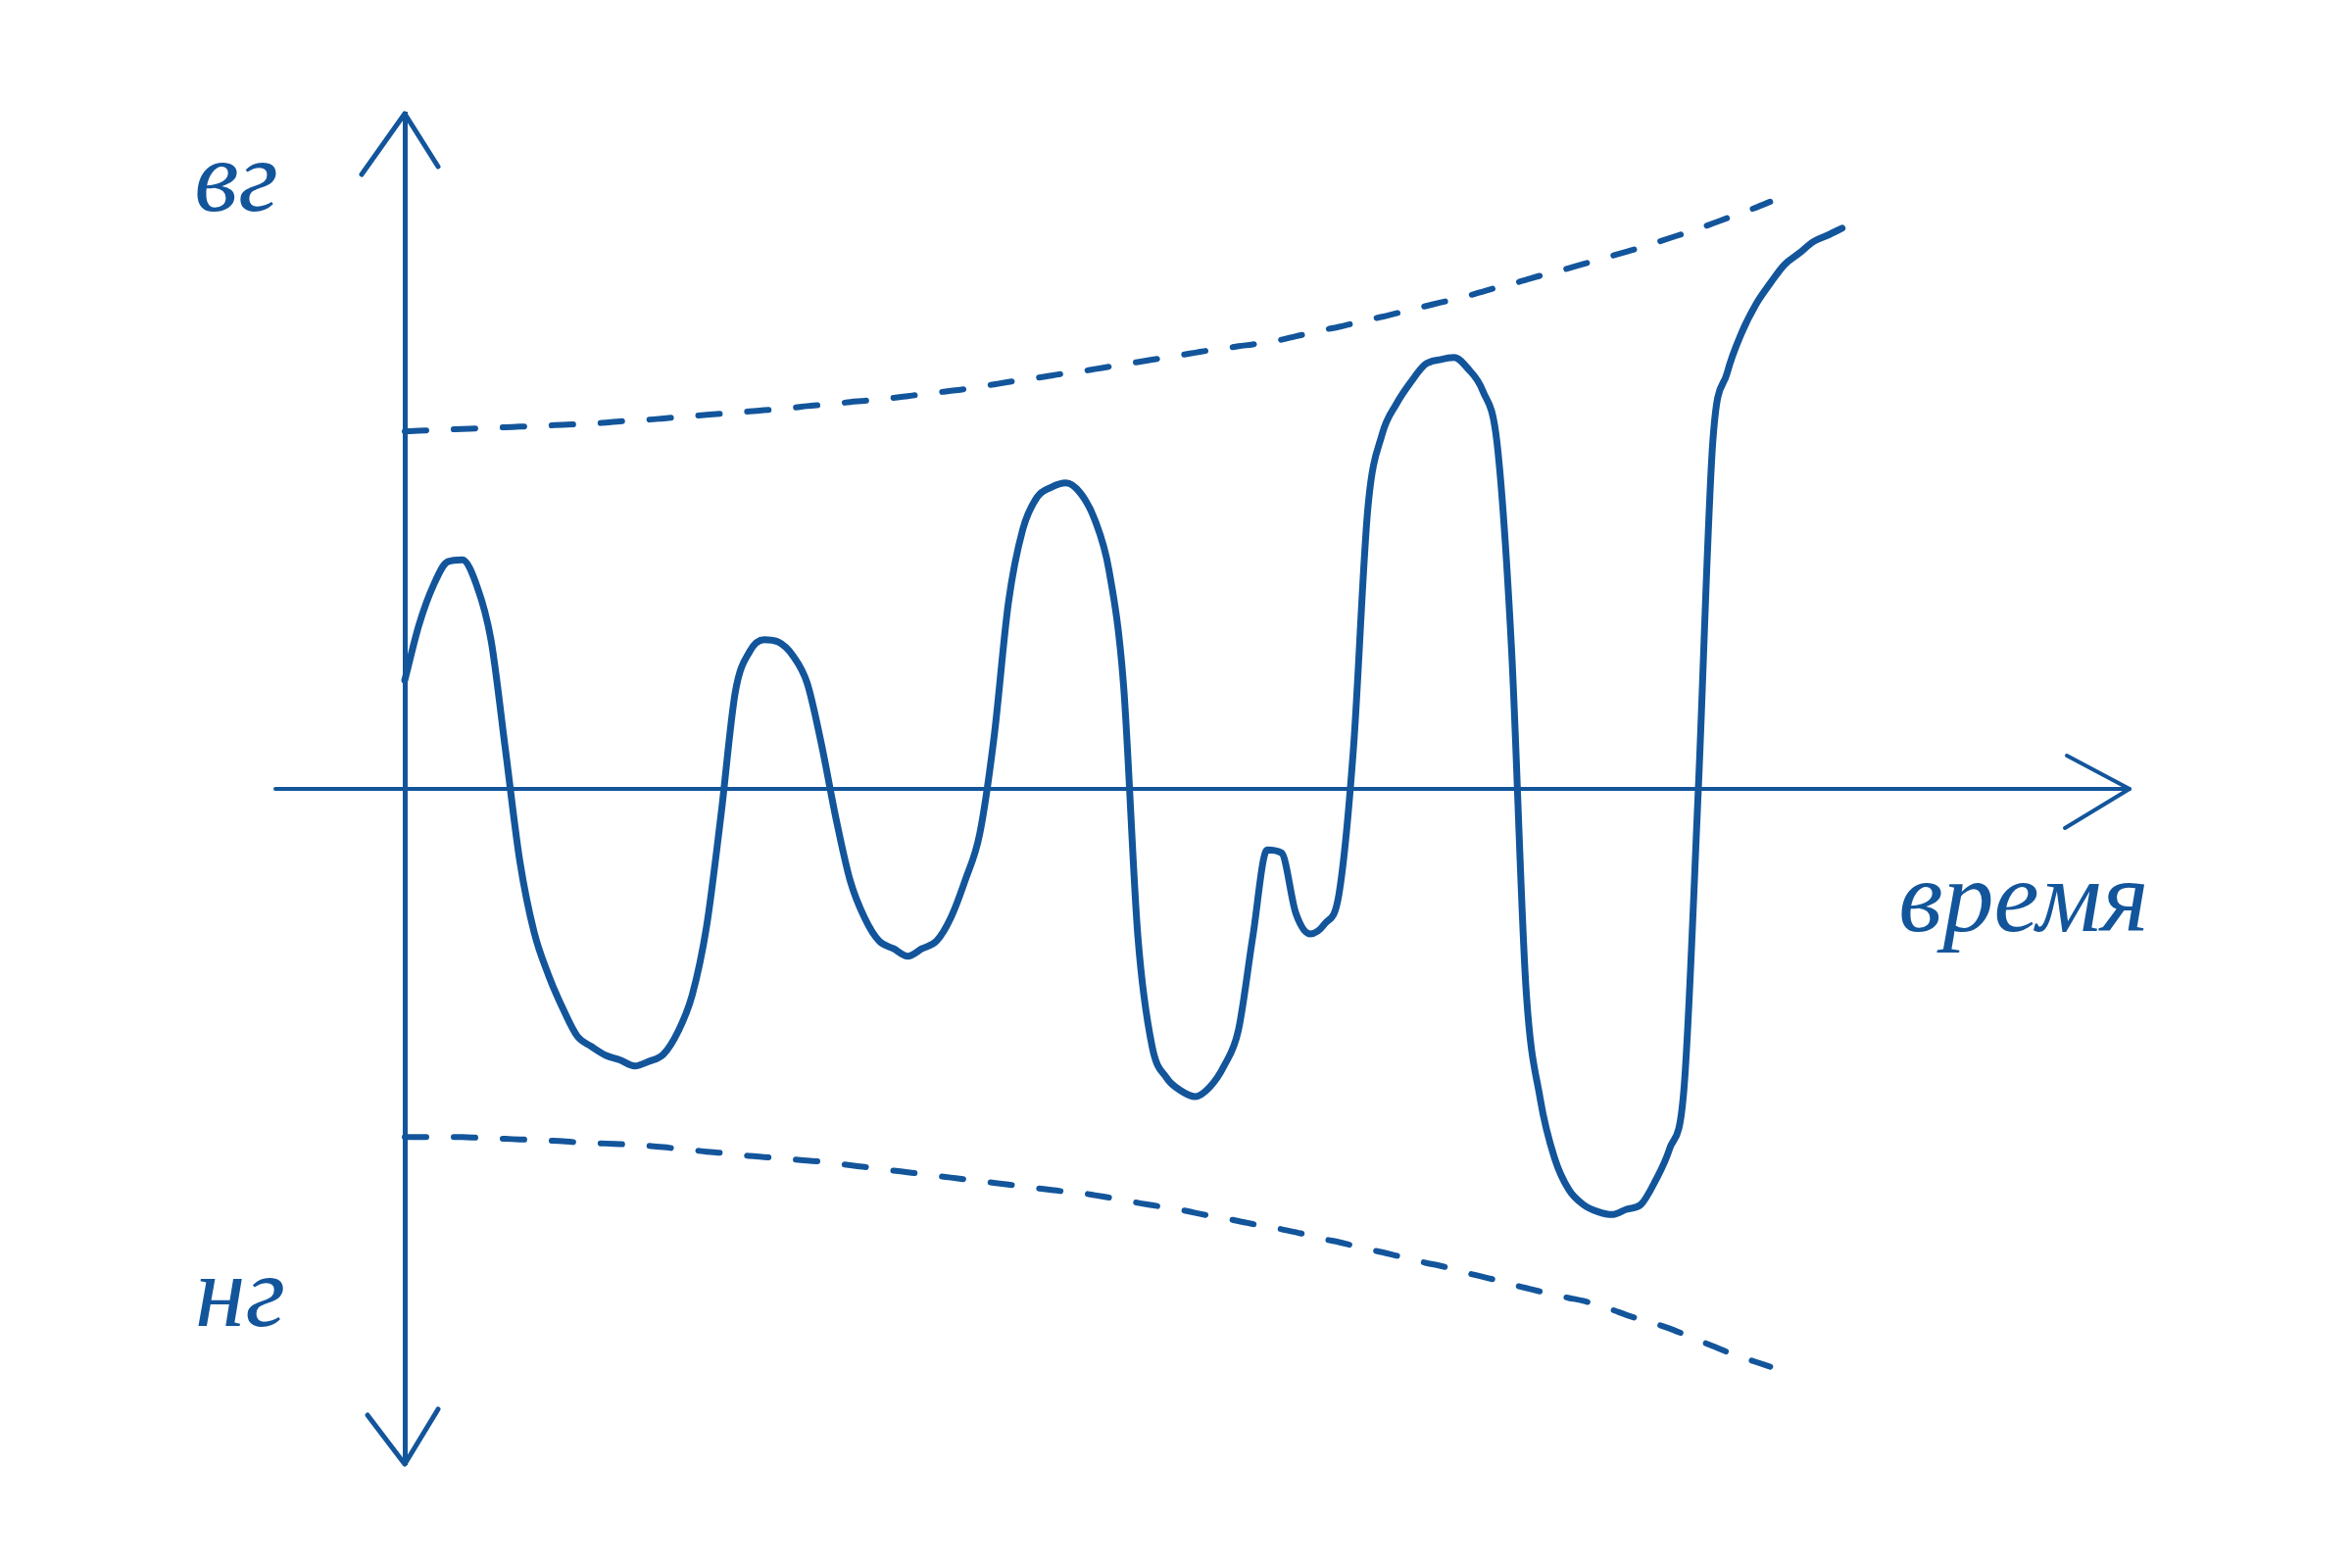 Image resolution: width=2352 pixels, height=1568 pixels. I want to click on x-axis-title: время, so click(2023, 897).